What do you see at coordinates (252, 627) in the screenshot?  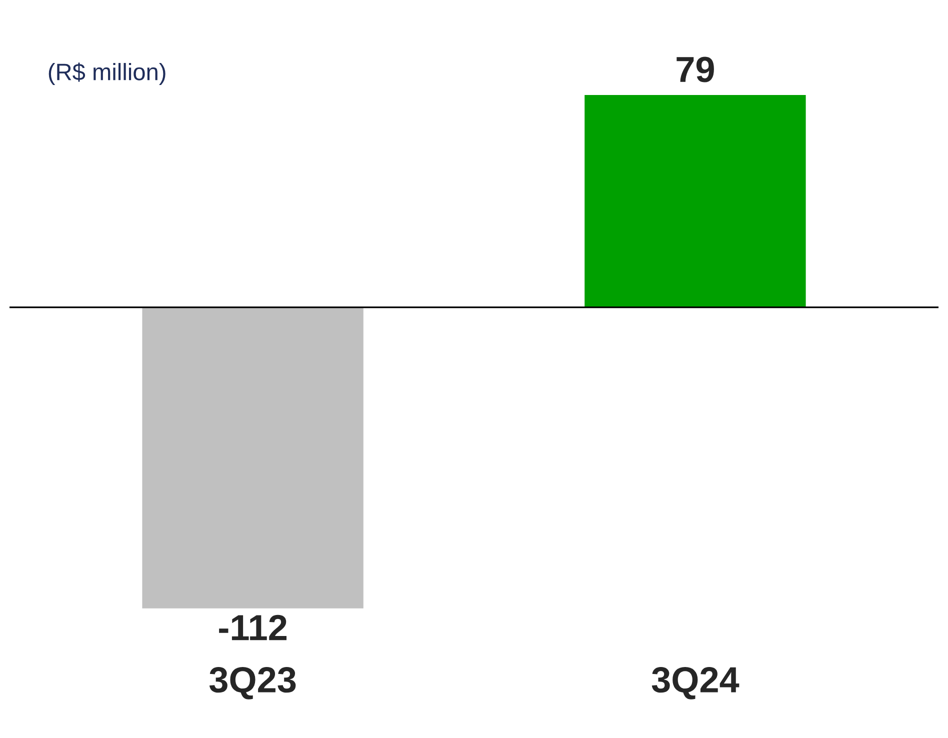 I see `data-label: -112` at bounding box center [252, 627].